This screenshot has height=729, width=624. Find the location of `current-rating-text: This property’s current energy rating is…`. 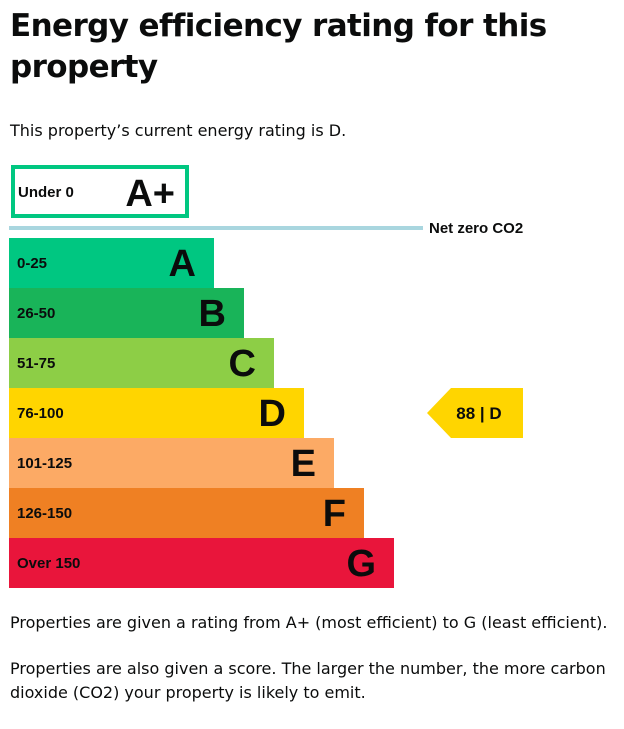

current-rating-text: This property’s current energy rating is… is located at coordinates (178, 130).